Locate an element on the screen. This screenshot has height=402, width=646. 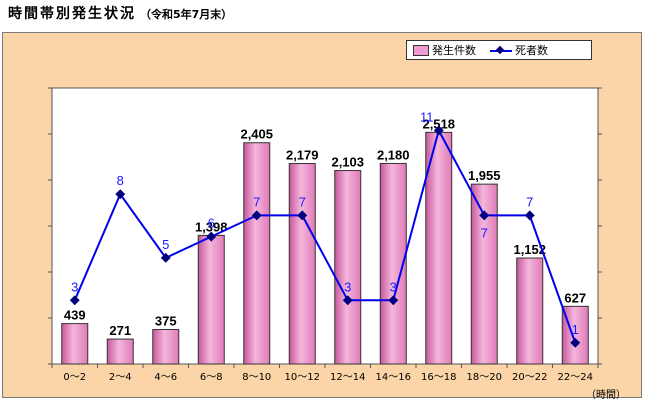
x-tick-label: 2～4 is located at coordinates (120, 377).